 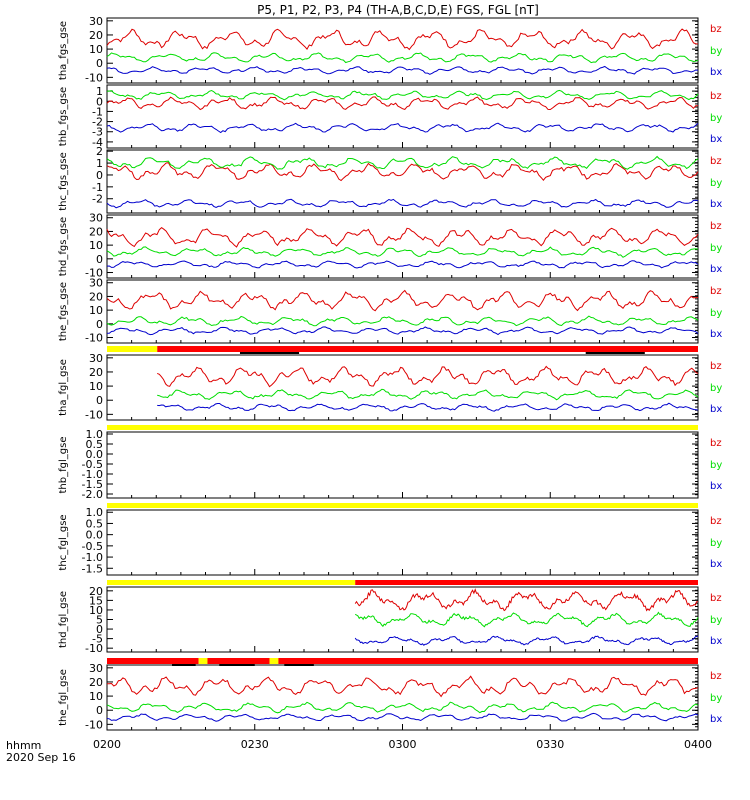 I want to click on panel-label: tha_fgs_gse, so click(x=63, y=50).